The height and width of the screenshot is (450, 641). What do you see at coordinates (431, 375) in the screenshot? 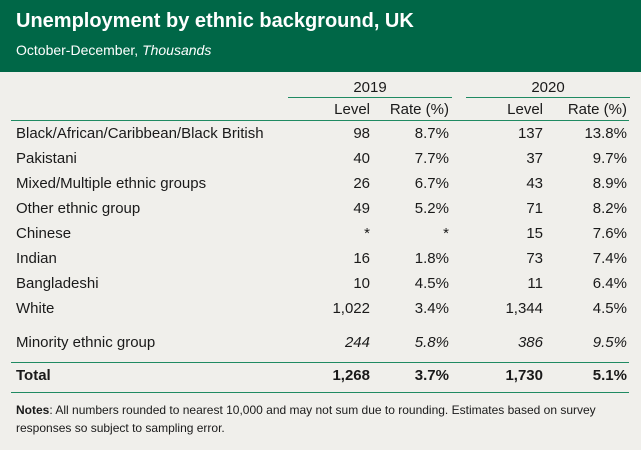
I see `cell-rate-2019: 3.7%` at bounding box center [431, 375].